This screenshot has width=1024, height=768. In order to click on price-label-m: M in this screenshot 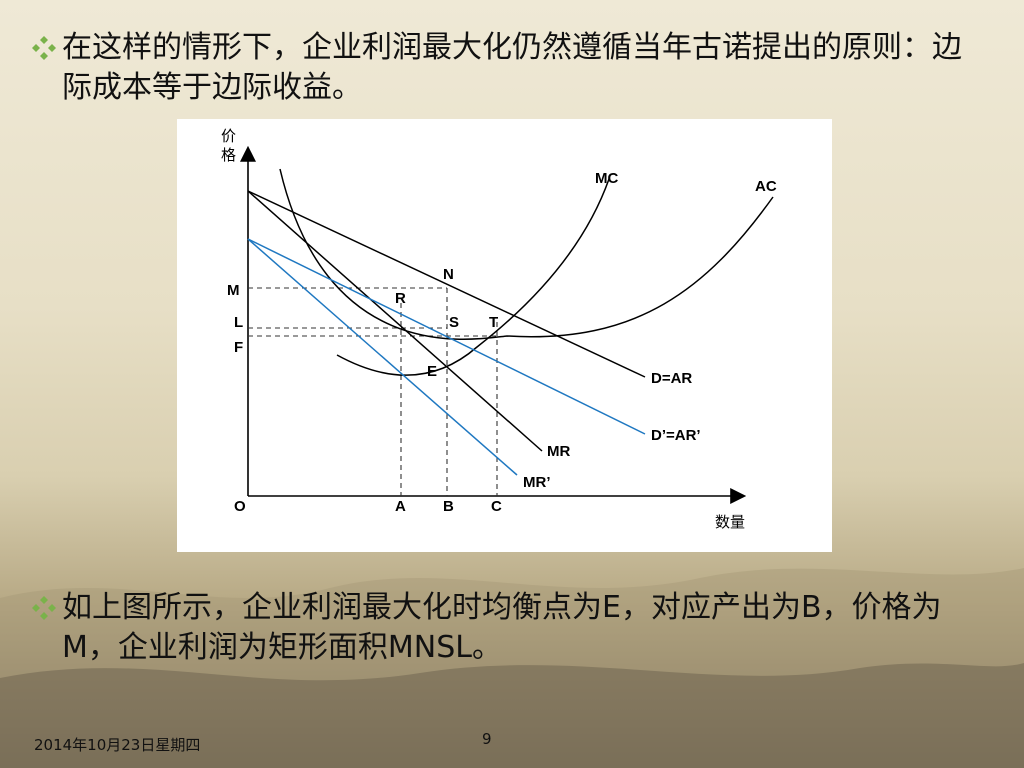, I will do `click(233, 290)`.